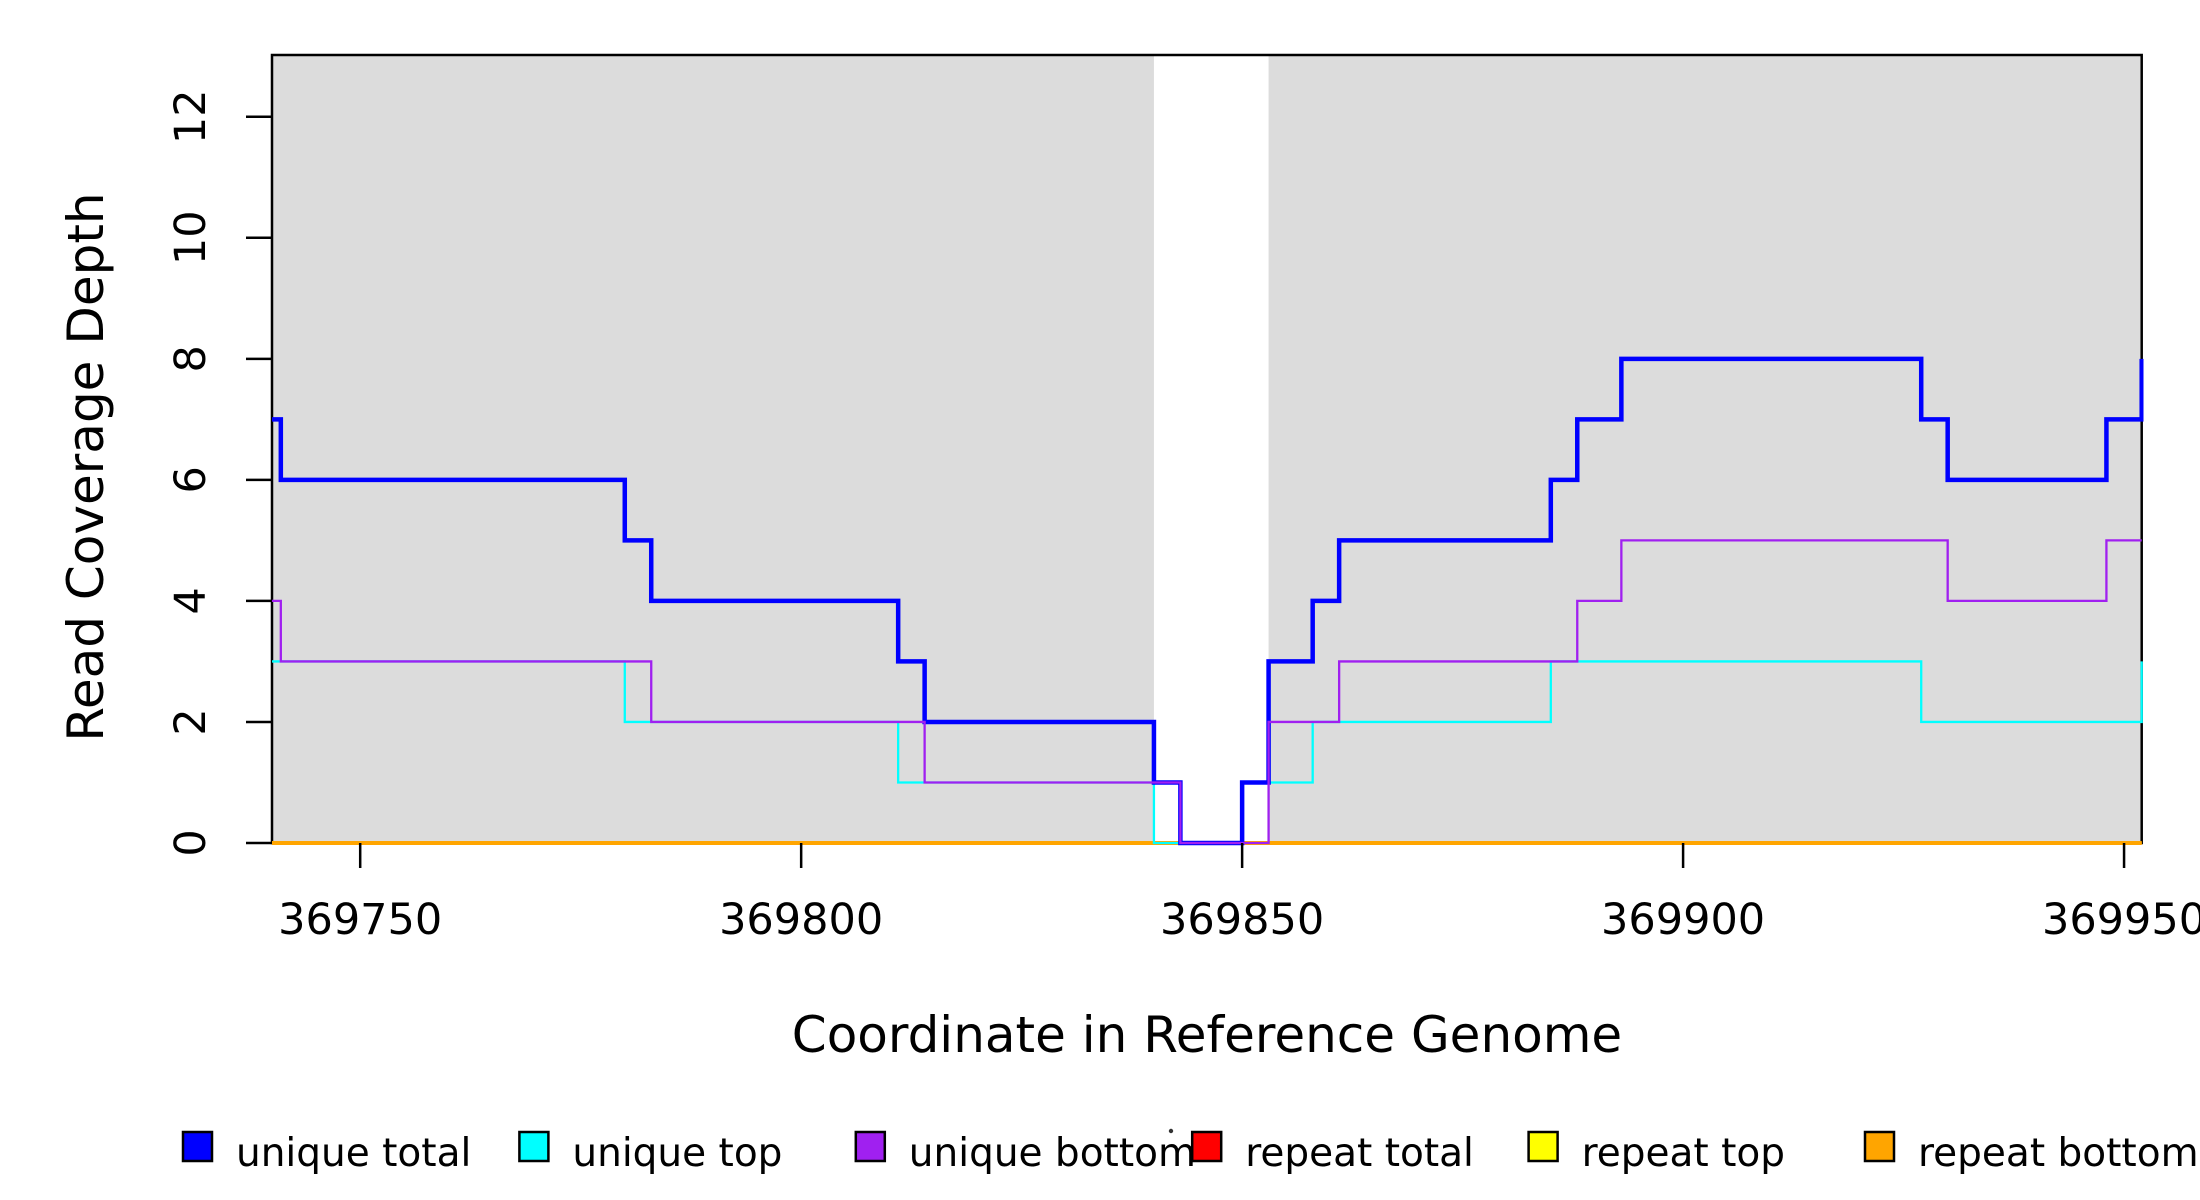 This screenshot has height=1200, width=2200. I want to click on legend-label-repeat-bottom: repeat bottom, so click(2058, 1153).